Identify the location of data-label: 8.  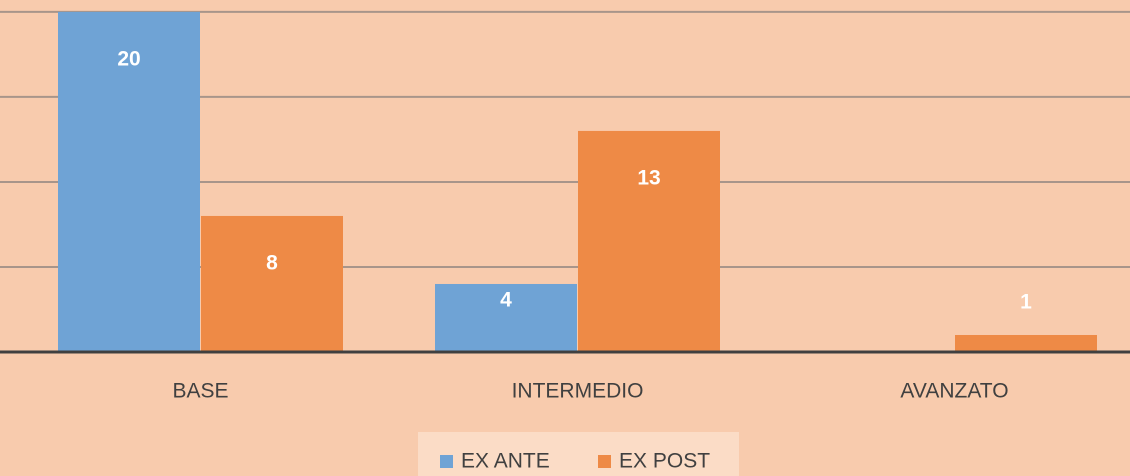
(272, 263).